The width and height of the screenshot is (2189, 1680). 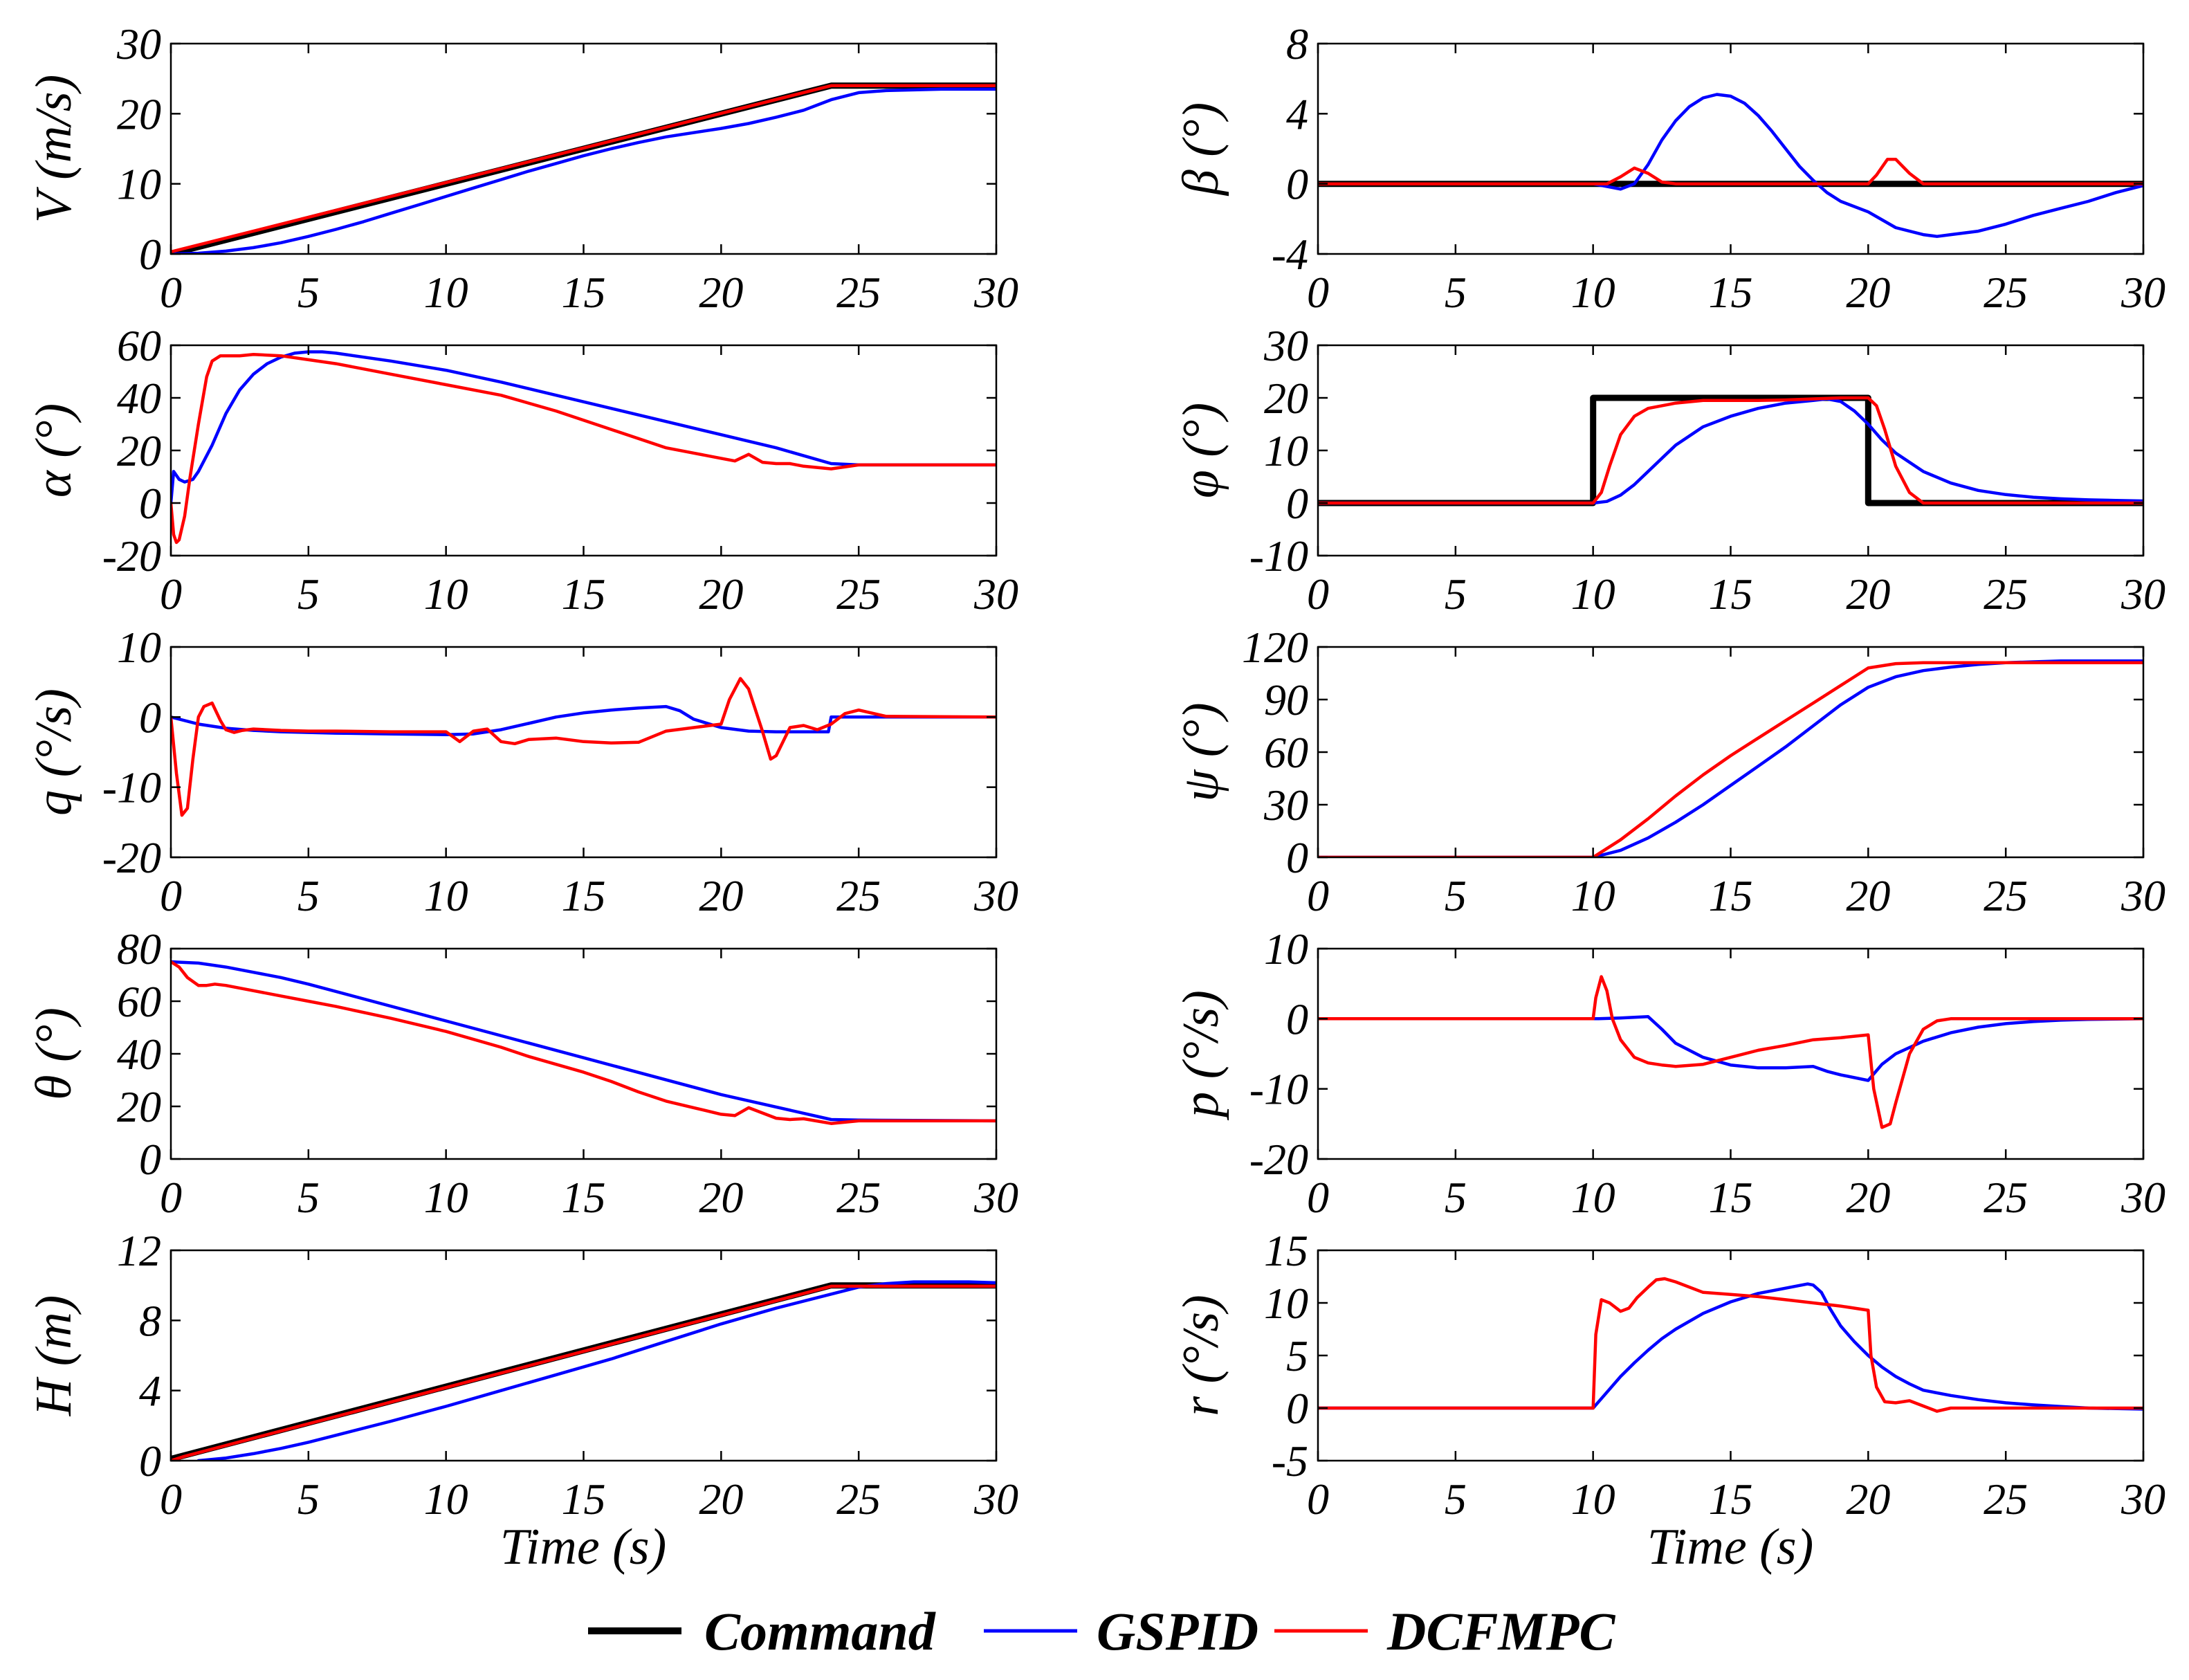 I want to click on legend: Command GSPID DCFMPC, so click(x=1101, y=1631).